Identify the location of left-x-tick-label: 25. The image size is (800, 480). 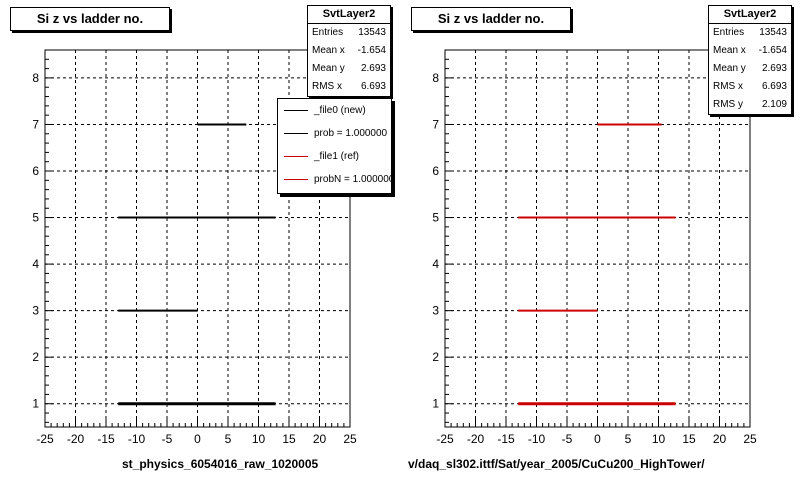
(350, 439).